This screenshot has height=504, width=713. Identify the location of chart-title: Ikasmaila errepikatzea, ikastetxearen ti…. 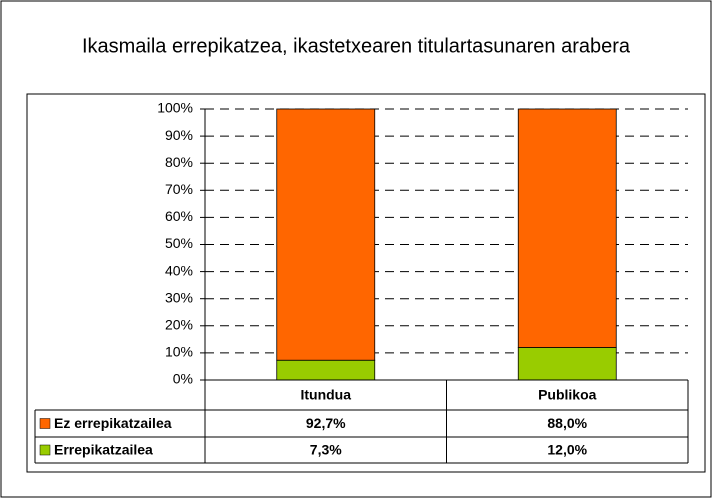
(356, 46).